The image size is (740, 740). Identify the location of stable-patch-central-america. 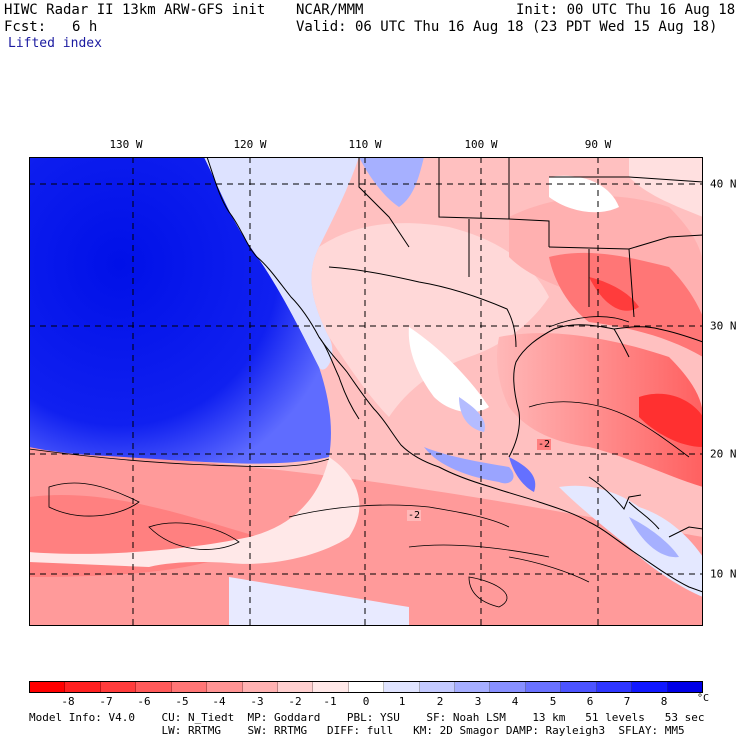
(654, 537).